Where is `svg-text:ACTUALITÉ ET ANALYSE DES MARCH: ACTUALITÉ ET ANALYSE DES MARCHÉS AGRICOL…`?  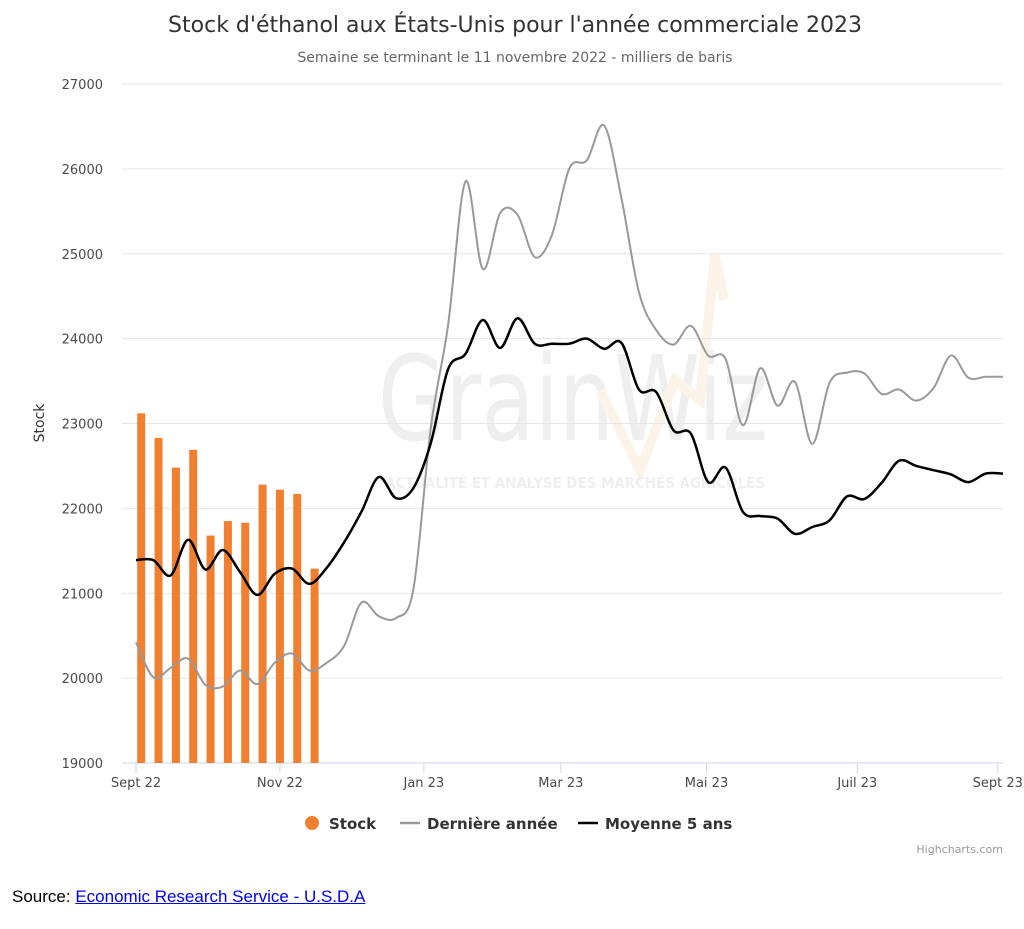 svg-text:ACTUALITÉ ET ANALYSE DES MARCH: ACTUALITÉ ET ANALYSE DES MARCHÉS AGRICOL… is located at coordinates (575, 482).